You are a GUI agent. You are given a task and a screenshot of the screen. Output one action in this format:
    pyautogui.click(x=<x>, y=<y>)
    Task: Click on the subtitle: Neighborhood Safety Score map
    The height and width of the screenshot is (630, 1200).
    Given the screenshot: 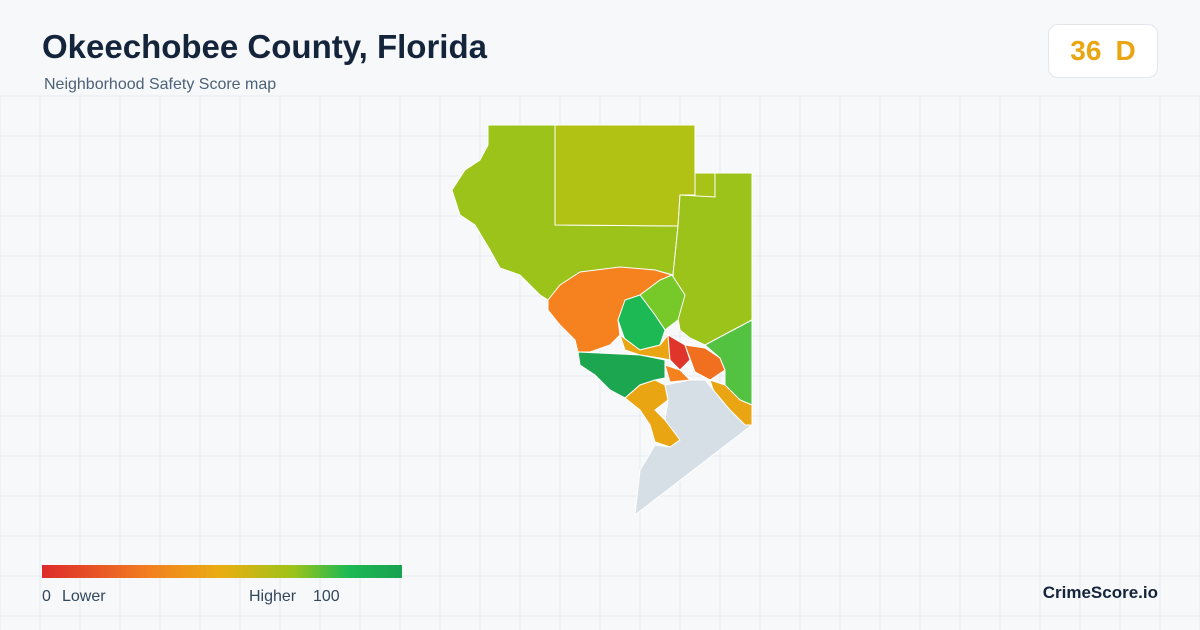 What is the action you would take?
    pyautogui.click(x=160, y=84)
    